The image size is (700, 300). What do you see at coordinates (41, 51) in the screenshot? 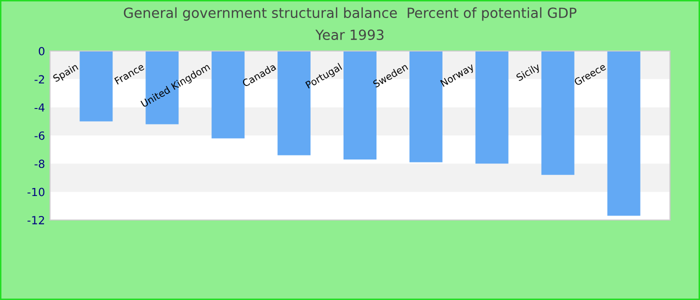
I see `y-tick-label: 0` at bounding box center [41, 51].